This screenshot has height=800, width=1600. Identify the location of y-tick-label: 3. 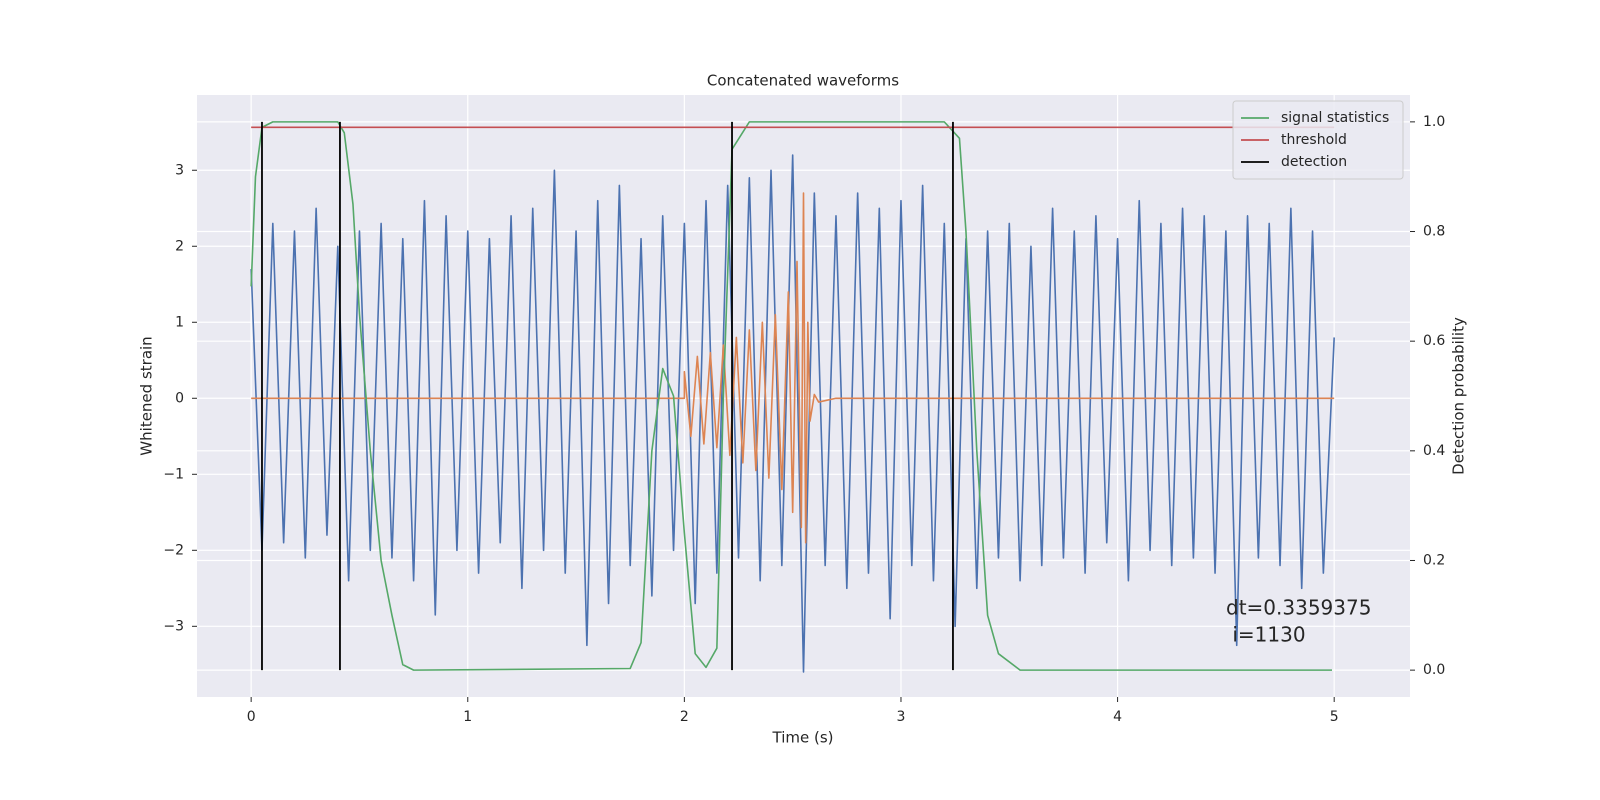
(179, 170).